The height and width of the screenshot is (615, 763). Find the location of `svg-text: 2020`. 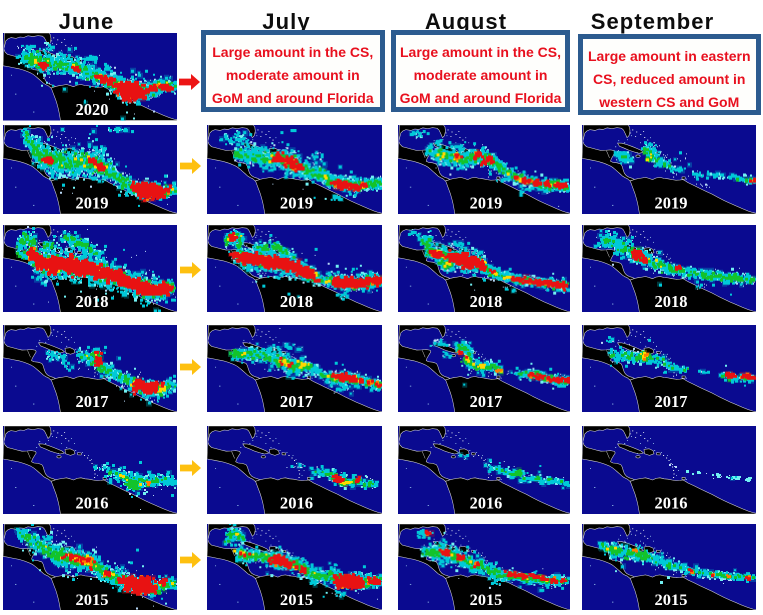

svg-text: 2020 is located at coordinates (91, 109).